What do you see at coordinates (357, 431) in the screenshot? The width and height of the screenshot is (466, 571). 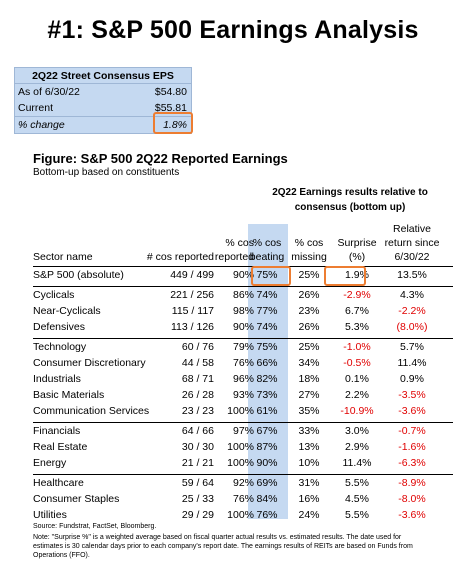 I see `surprise-pct: 3.0%` at bounding box center [357, 431].